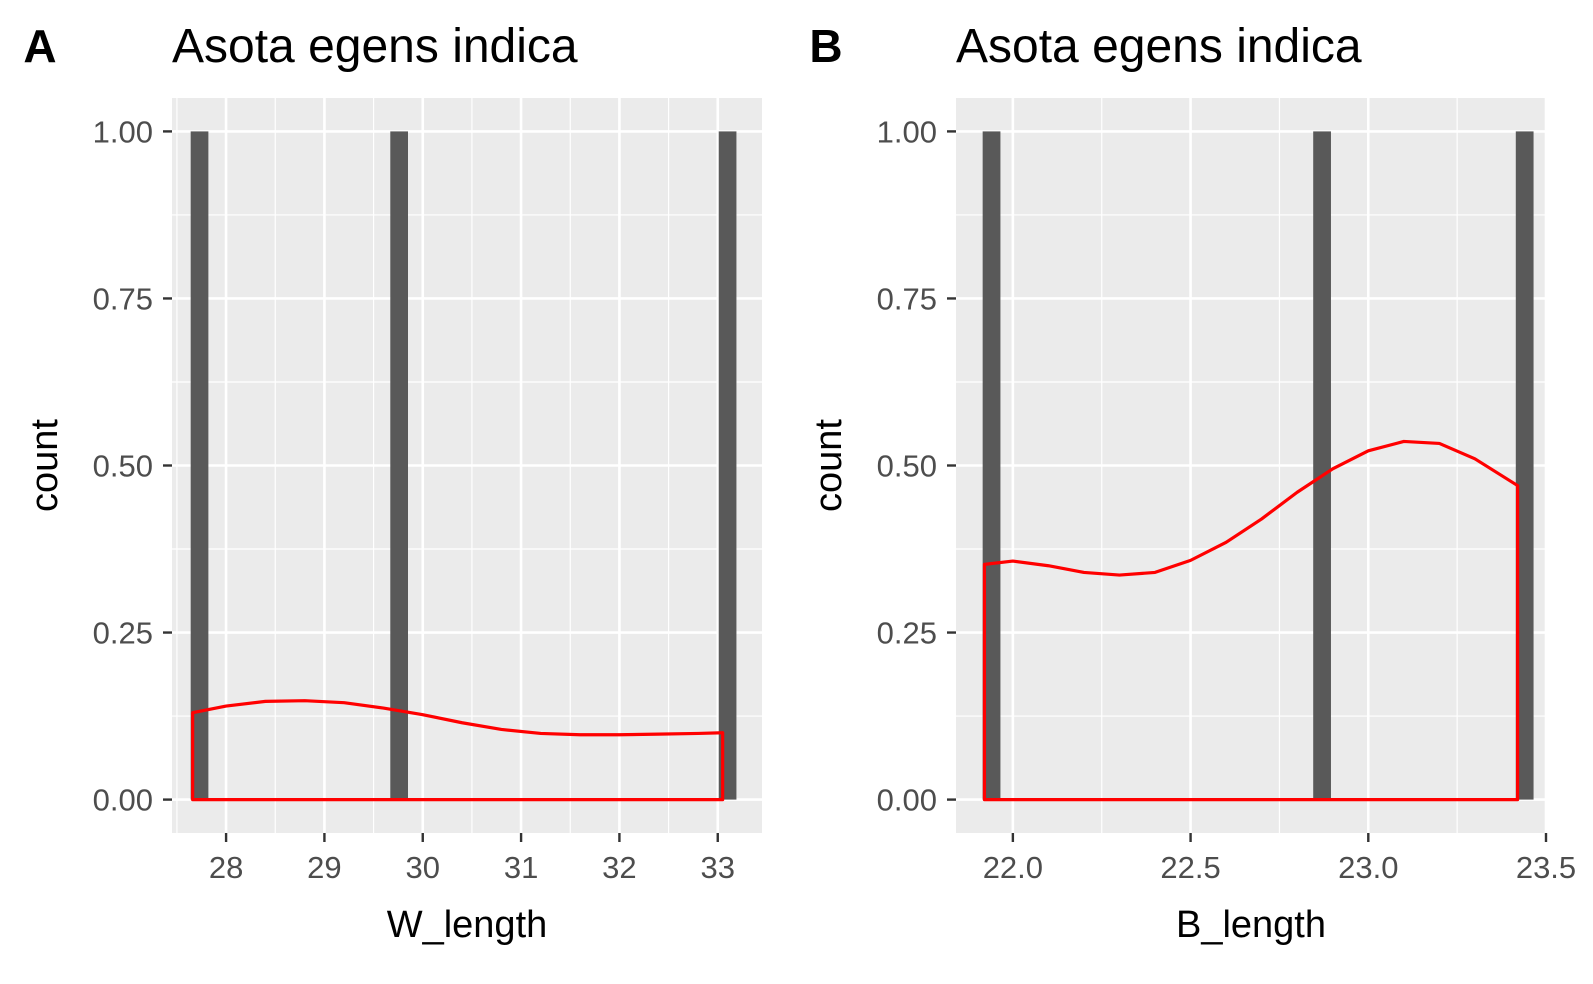  Describe the element at coordinates (1190, 867) in the screenshot. I see `x-tick-label: 22.5` at that location.